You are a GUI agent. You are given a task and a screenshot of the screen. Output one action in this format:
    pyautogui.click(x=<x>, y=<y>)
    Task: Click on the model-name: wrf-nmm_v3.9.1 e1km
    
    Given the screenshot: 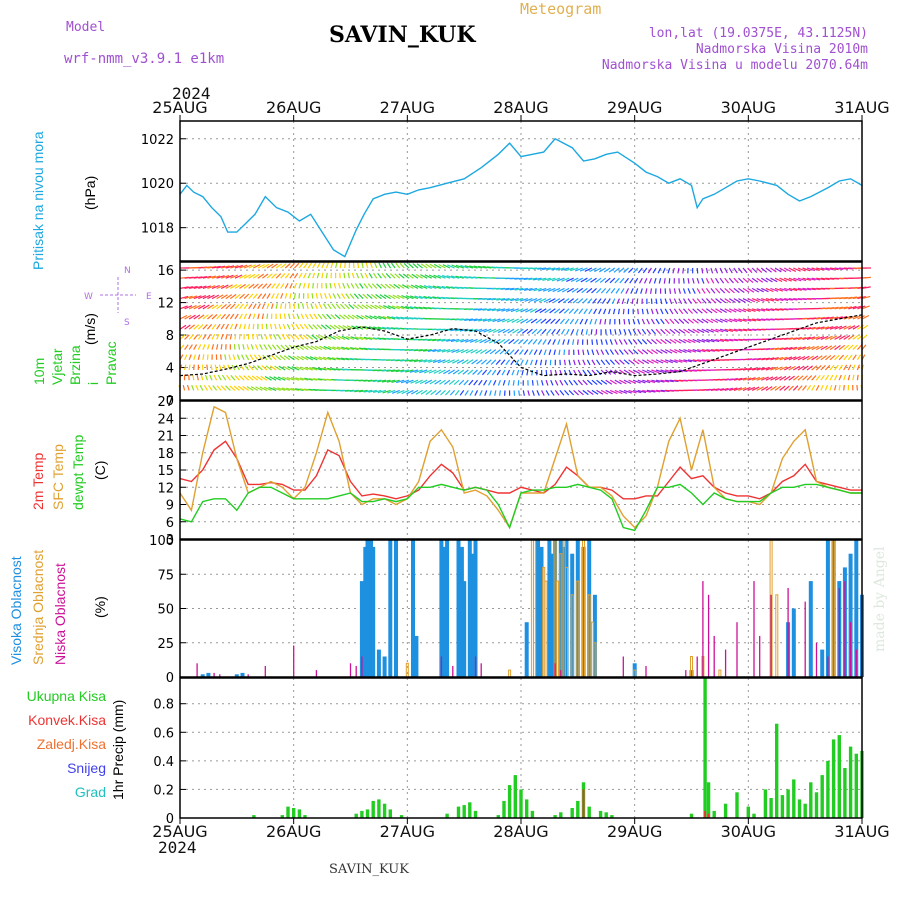 What is the action you would take?
    pyautogui.click(x=144, y=59)
    